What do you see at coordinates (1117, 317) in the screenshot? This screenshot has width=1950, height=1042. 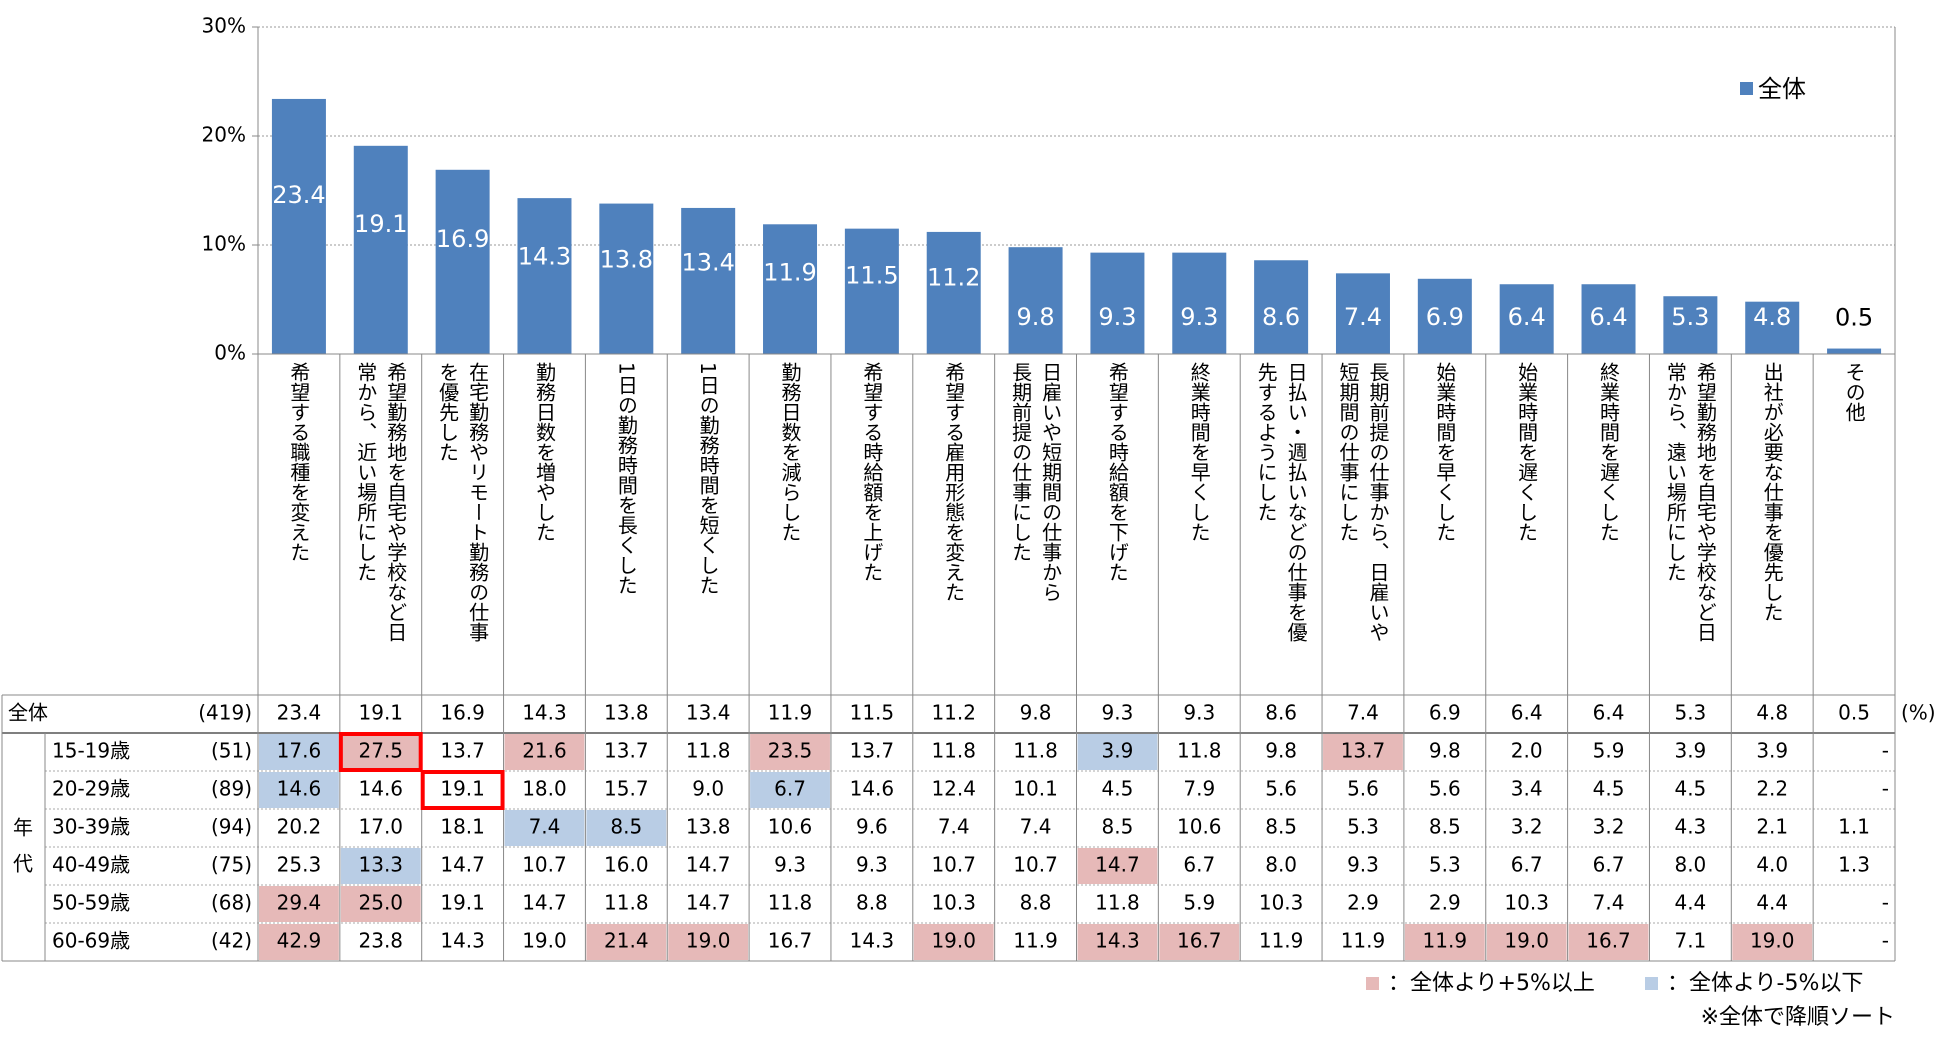 I see `bar-value-label: 9.3` at bounding box center [1117, 317].